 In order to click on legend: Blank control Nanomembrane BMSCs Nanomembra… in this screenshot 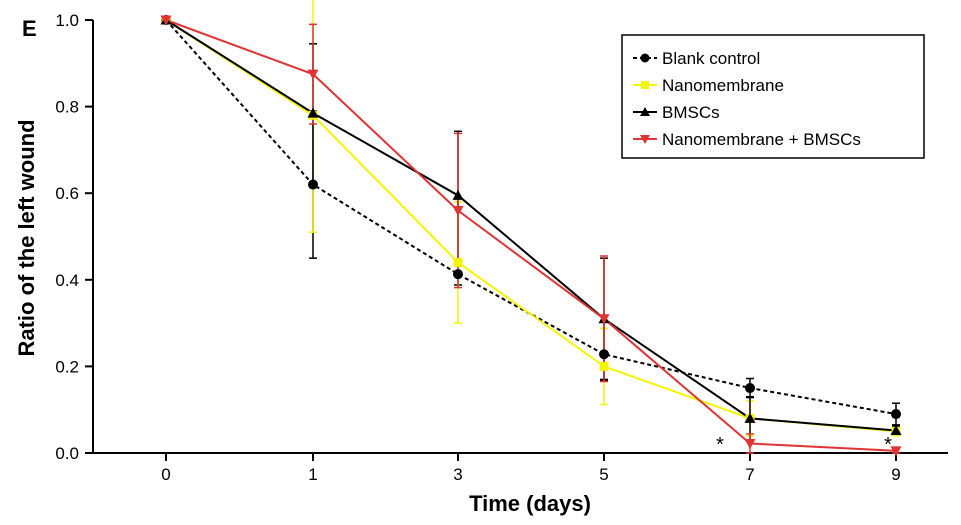, I will do `click(773, 96)`.